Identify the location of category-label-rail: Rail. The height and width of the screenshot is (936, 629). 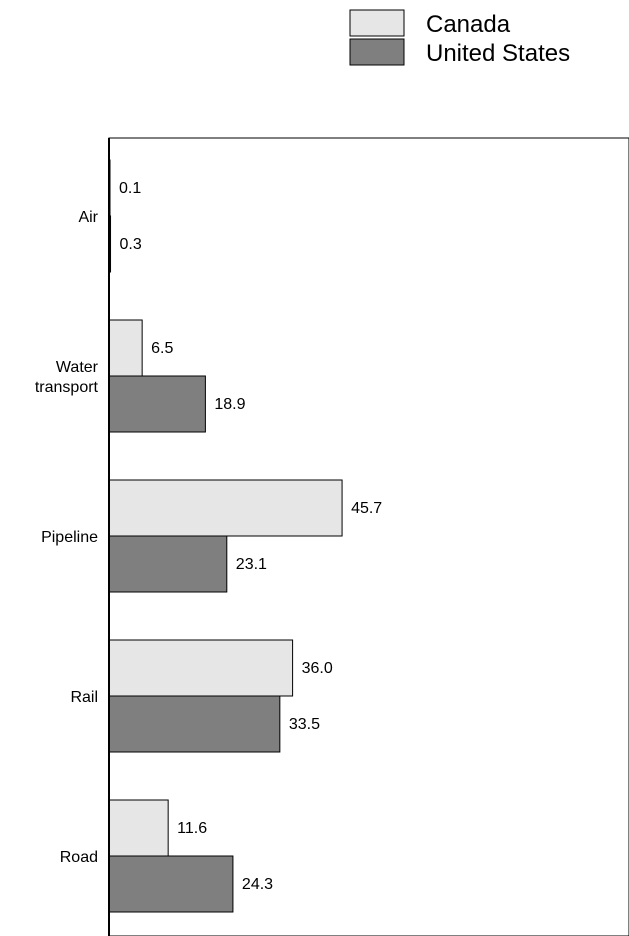
(84, 697).